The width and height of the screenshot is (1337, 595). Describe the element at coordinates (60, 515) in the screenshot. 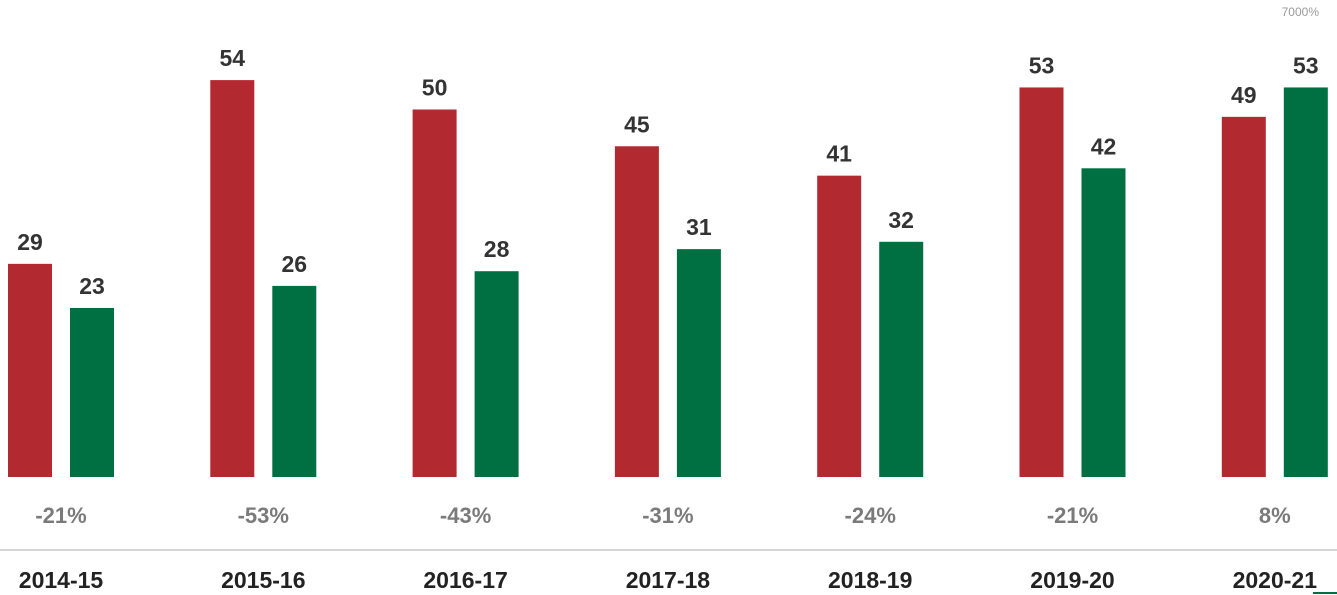

I see `change-label-2014-15: -21%` at that location.